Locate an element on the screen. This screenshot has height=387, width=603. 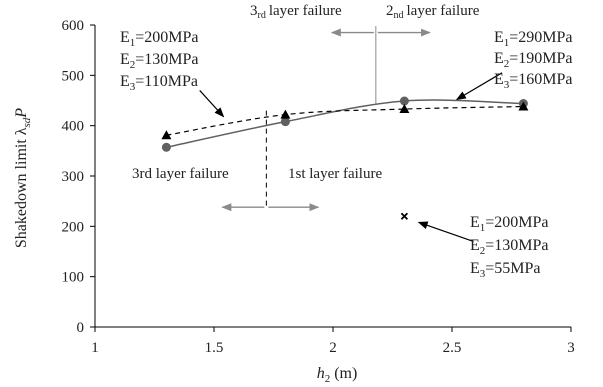
y-axis-title: Shakedown limit λsdP is located at coordinates (23, 178).